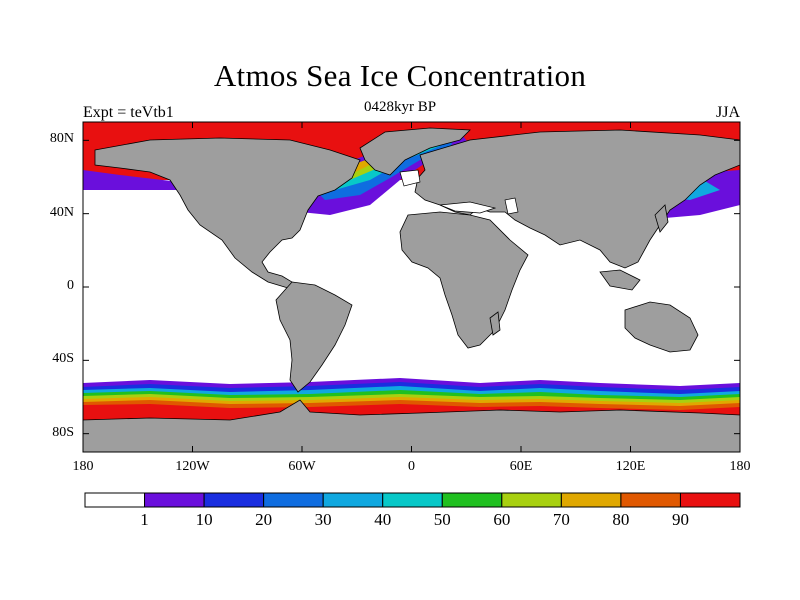 Image resolution: width=800 pixels, height=600 pixels. Describe the element at coordinates (561, 519) in the screenshot. I see `colorbar-tick-label: 70` at that location.